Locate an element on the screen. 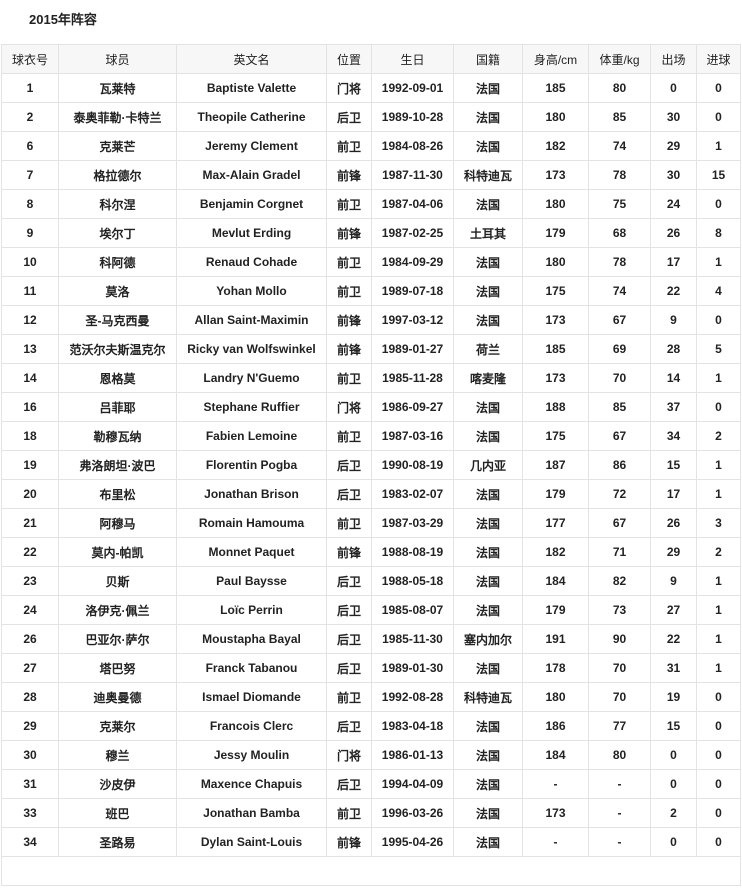  cell-player: 贝斯 is located at coordinates (117, 581).